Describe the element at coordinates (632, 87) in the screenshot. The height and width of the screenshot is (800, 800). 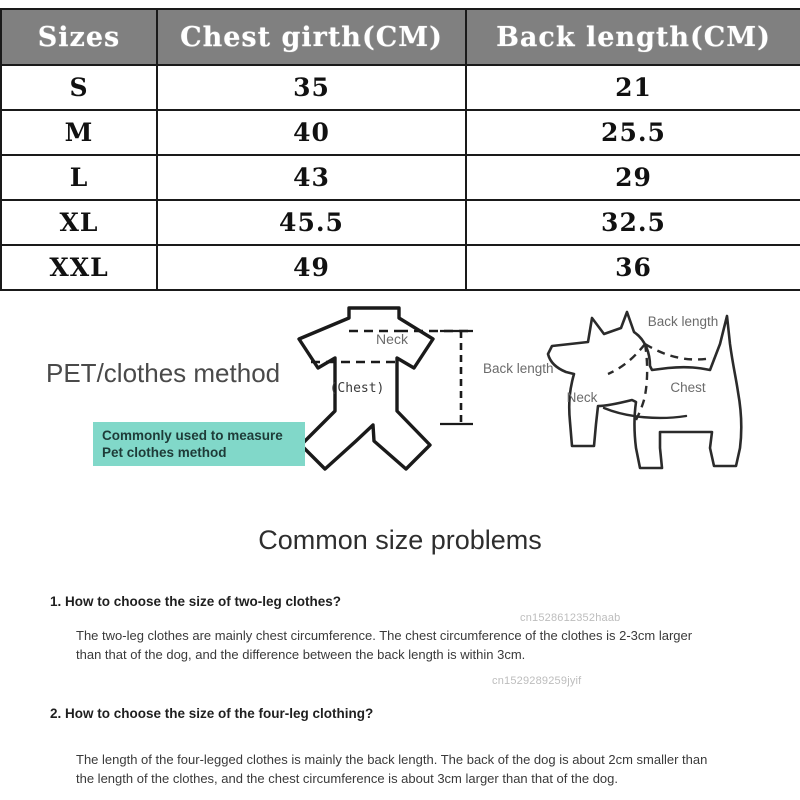
I see `cell-back-length: 21` at that location.